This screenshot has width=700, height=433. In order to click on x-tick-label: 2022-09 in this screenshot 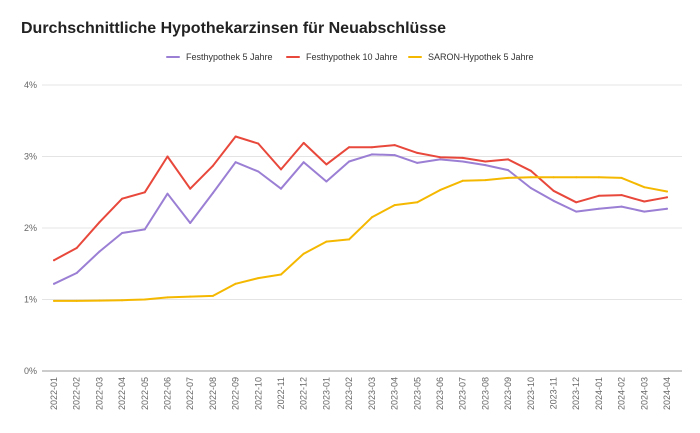, I will do `click(236, 393)`.